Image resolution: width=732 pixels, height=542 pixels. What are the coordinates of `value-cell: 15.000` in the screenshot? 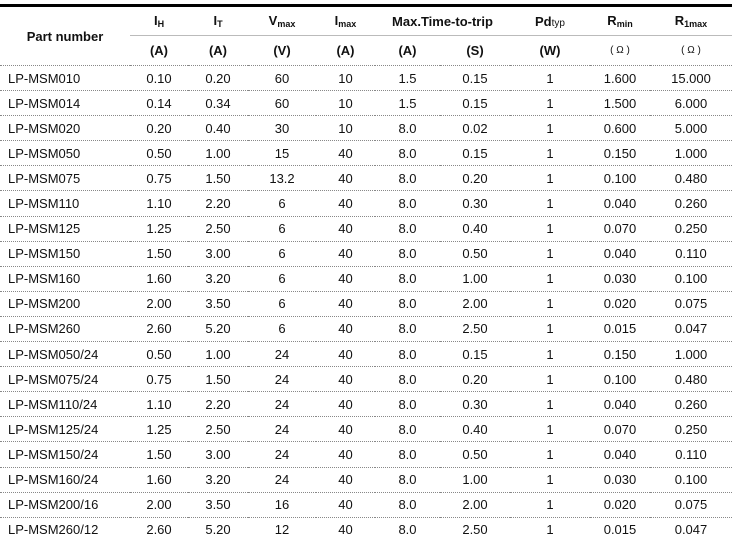 It's located at (691, 77).